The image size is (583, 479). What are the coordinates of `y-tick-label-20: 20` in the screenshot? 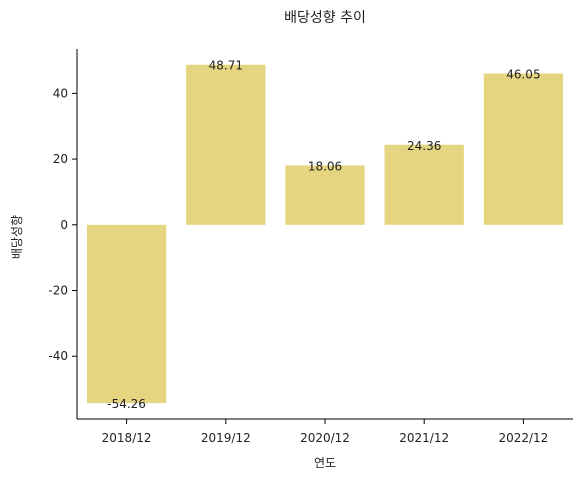 It's located at (60, 159).